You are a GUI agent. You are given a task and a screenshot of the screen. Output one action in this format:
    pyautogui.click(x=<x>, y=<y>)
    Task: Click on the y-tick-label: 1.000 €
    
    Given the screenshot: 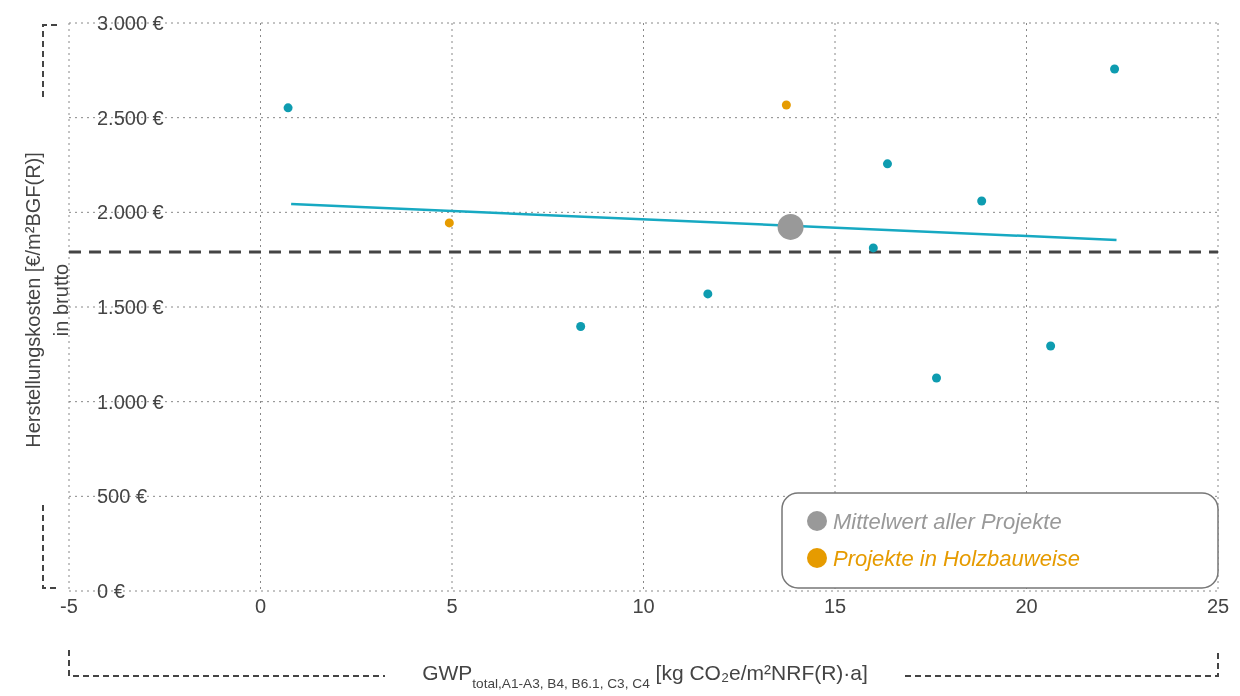 What is the action you would take?
    pyautogui.click(x=130, y=401)
    